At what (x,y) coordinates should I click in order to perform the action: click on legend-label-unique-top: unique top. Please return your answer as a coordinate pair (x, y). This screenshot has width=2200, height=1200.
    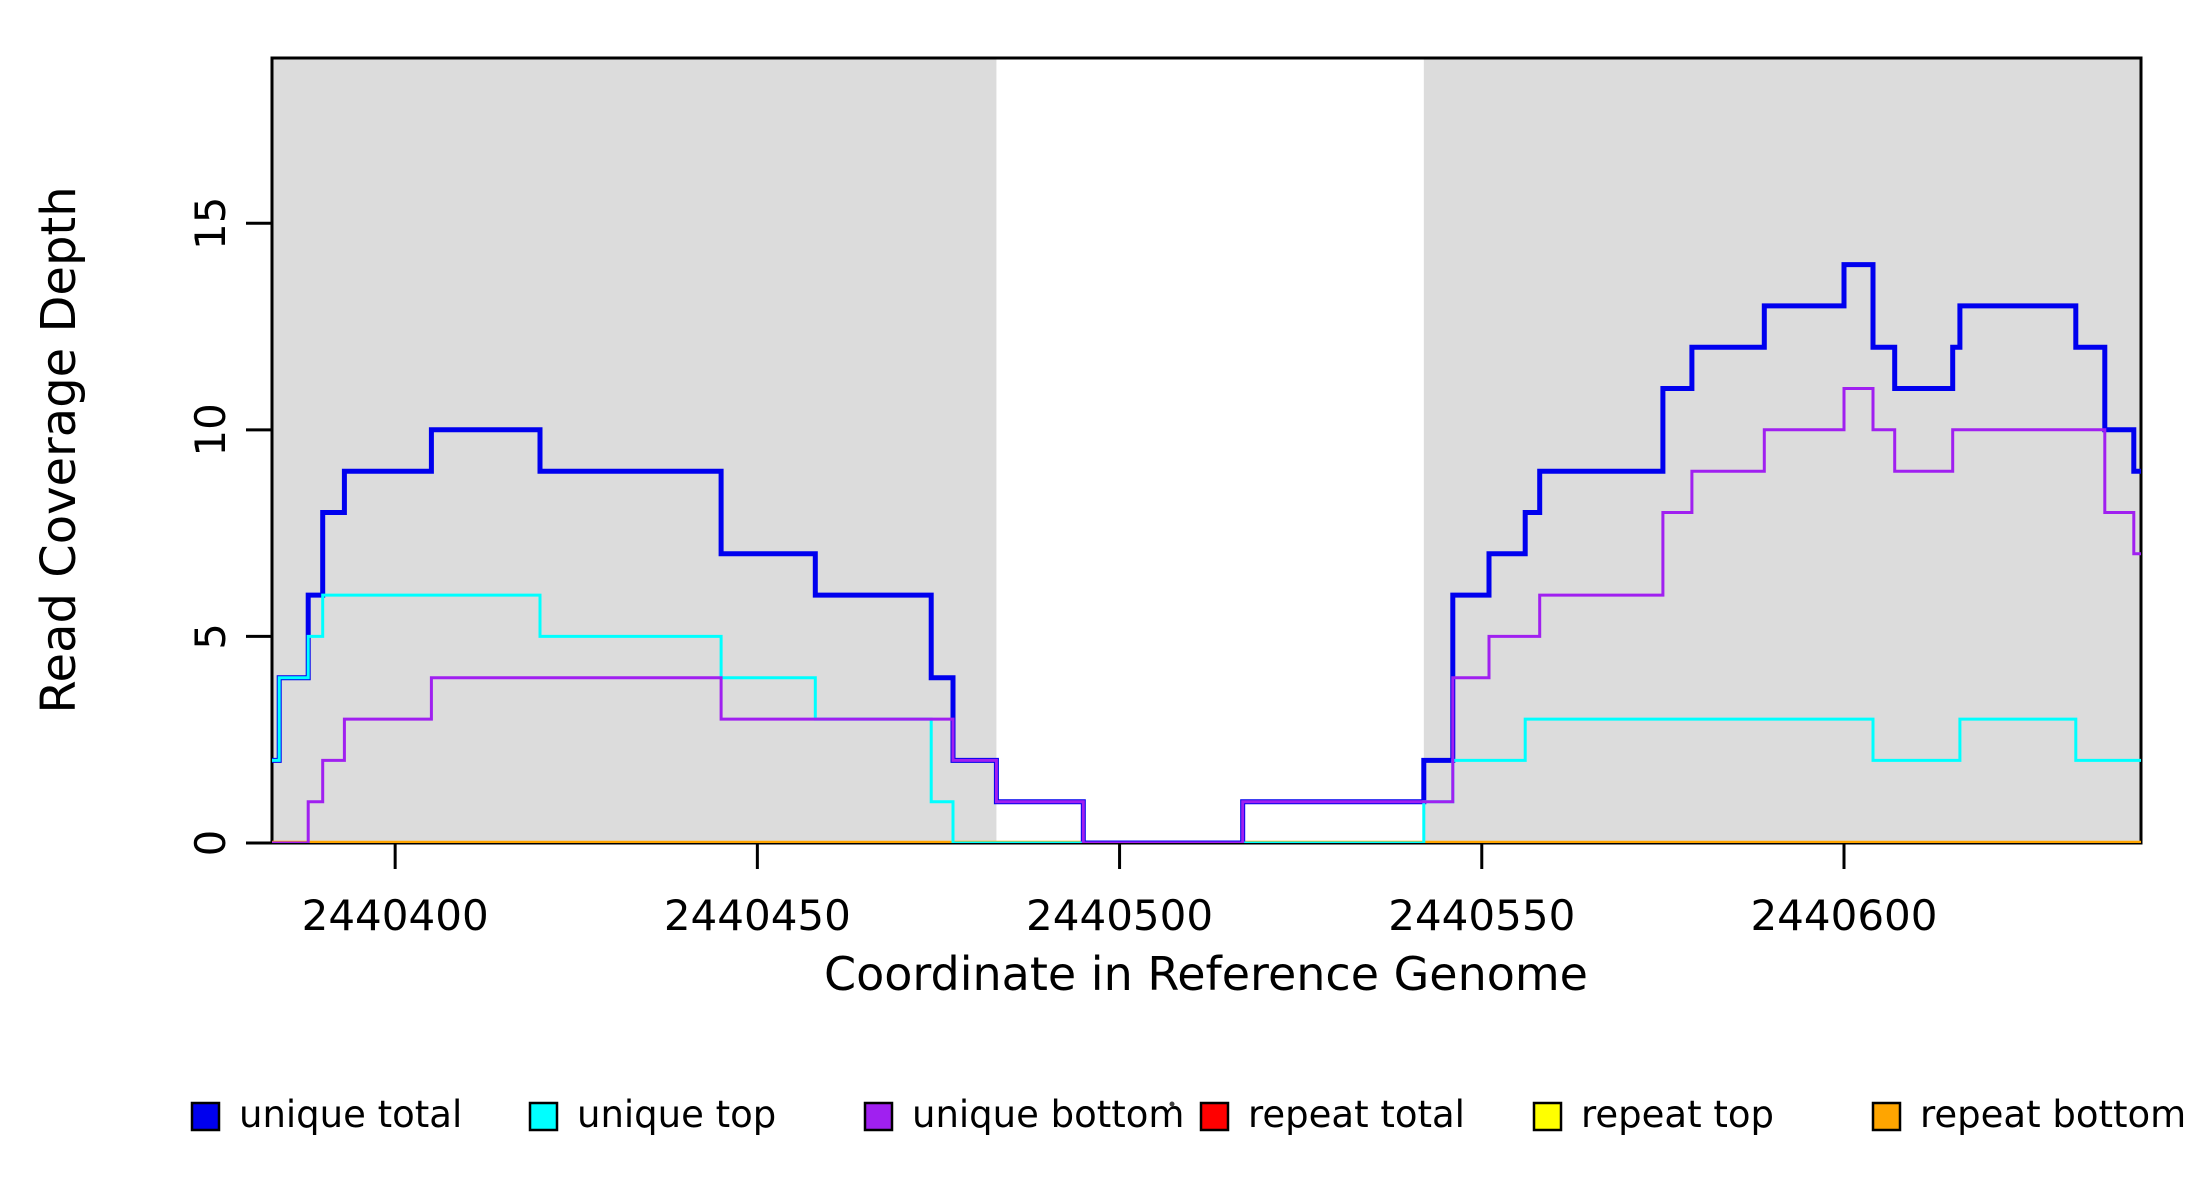
    Looking at the image, I should click on (676, 1114).